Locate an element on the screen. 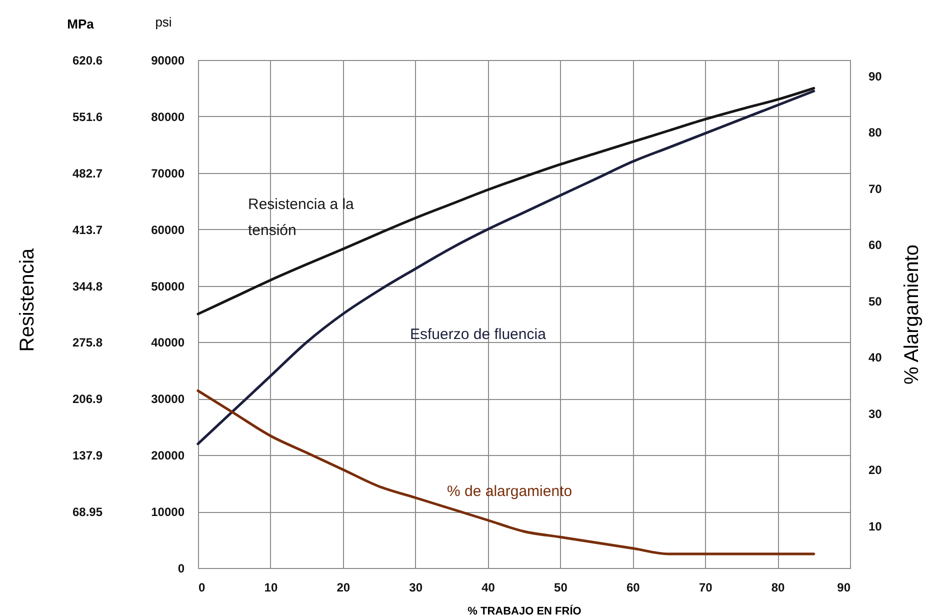  y3-axis-title: MPa is located at coordinates (81, 24).